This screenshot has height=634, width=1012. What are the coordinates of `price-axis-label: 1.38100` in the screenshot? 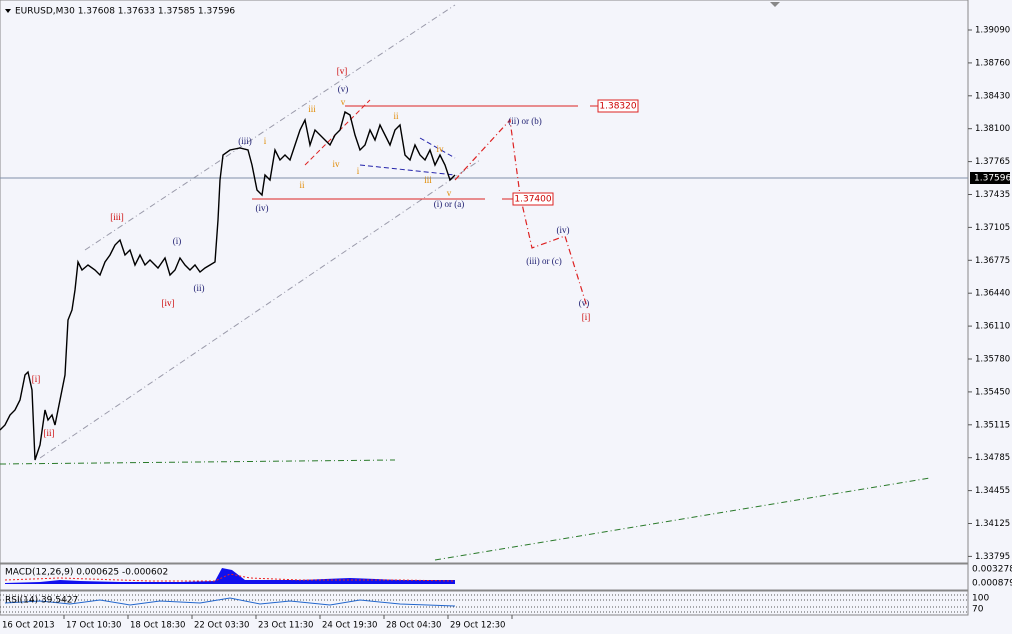 It's located at (992, 129).